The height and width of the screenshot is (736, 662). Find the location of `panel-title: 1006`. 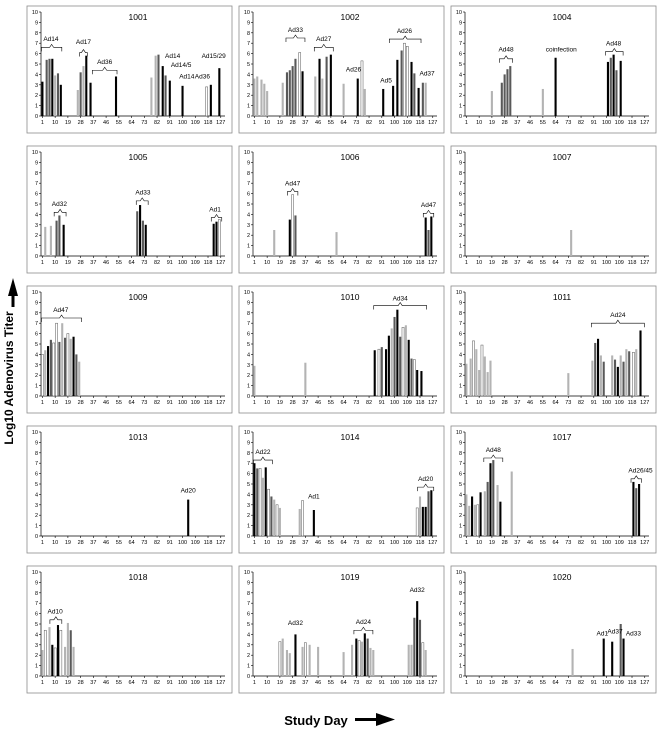

panel-title: 1006 is located at coordinates (350, 157).